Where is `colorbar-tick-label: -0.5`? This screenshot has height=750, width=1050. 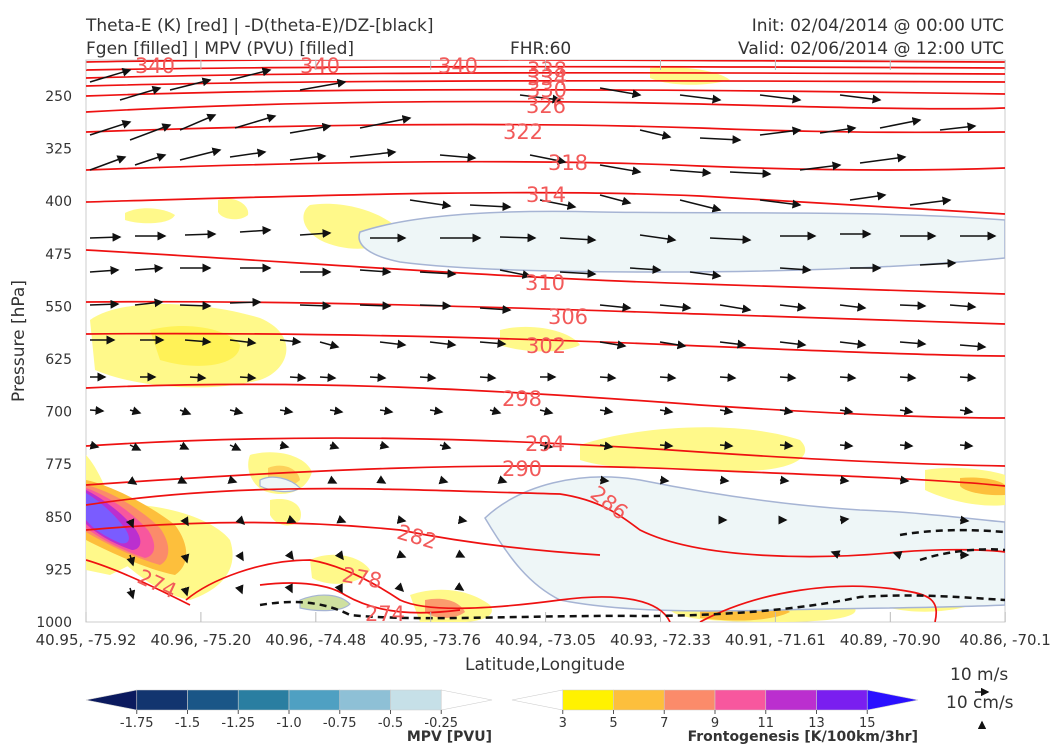
colorbar-tick-label: -0.5 is located at coordinates (390, 723).